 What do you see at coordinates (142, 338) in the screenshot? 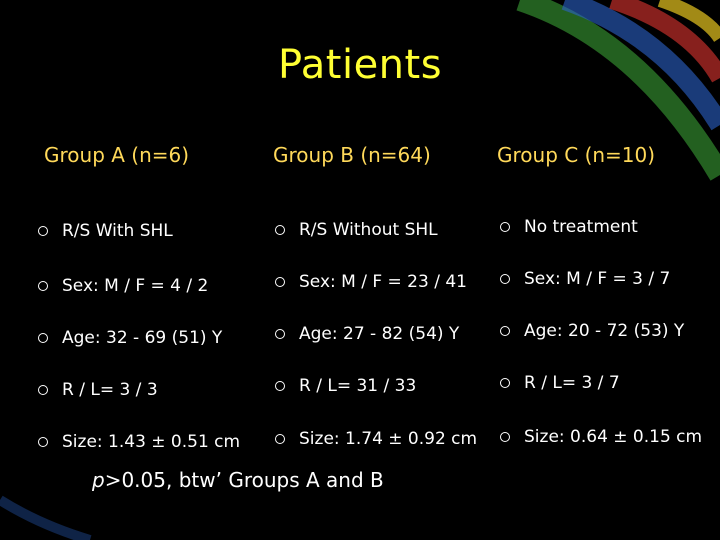
I see `group-a-item-text: Age: 32 - 69 (51) Y` at bounding box center [142, 338].